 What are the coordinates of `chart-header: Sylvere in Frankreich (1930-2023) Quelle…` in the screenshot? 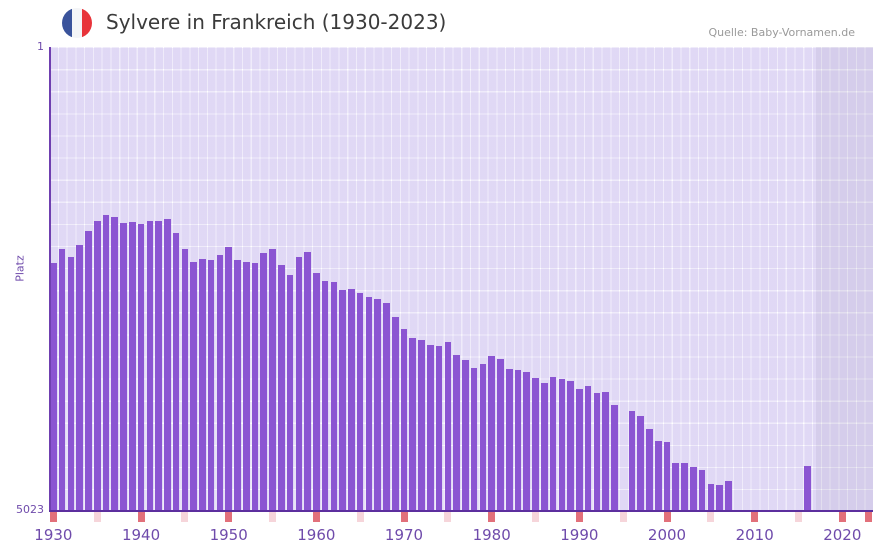 It's located at (436, 23).